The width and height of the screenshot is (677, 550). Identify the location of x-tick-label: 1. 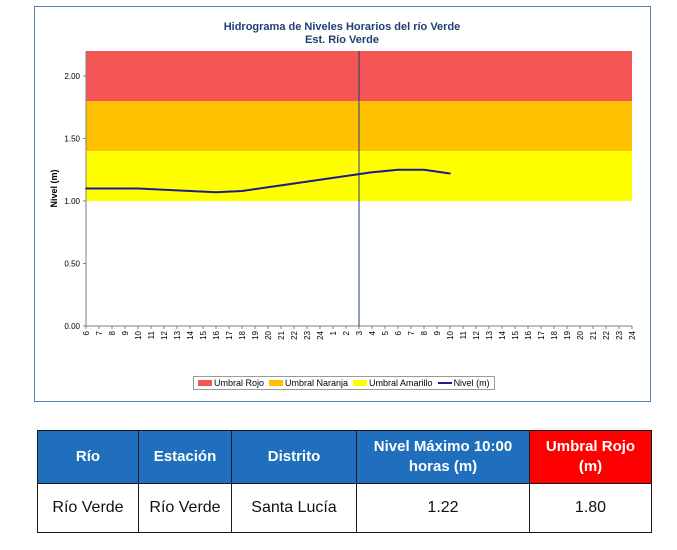
(333, 332).